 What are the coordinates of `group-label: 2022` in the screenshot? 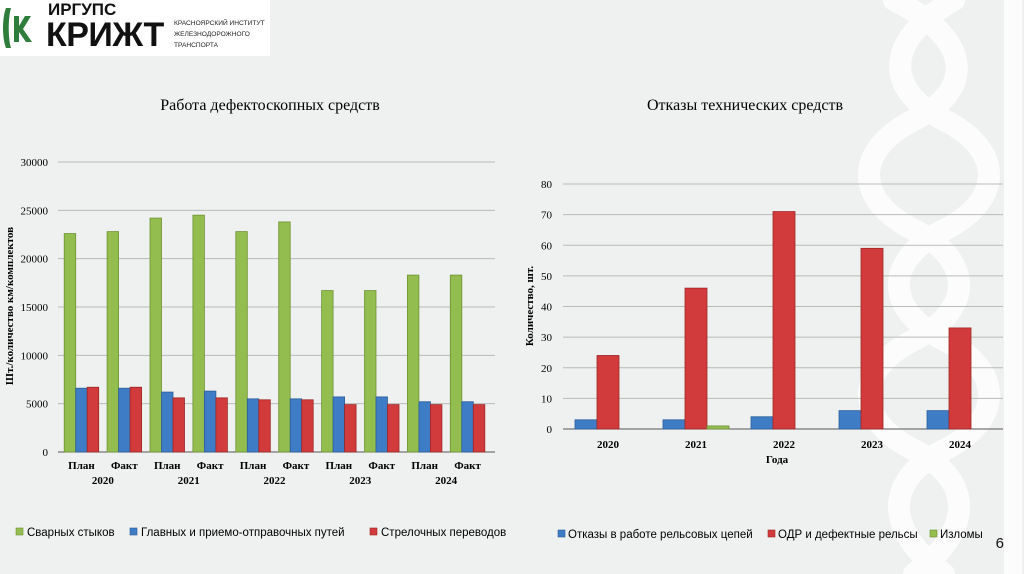 It's located at (275, 481).